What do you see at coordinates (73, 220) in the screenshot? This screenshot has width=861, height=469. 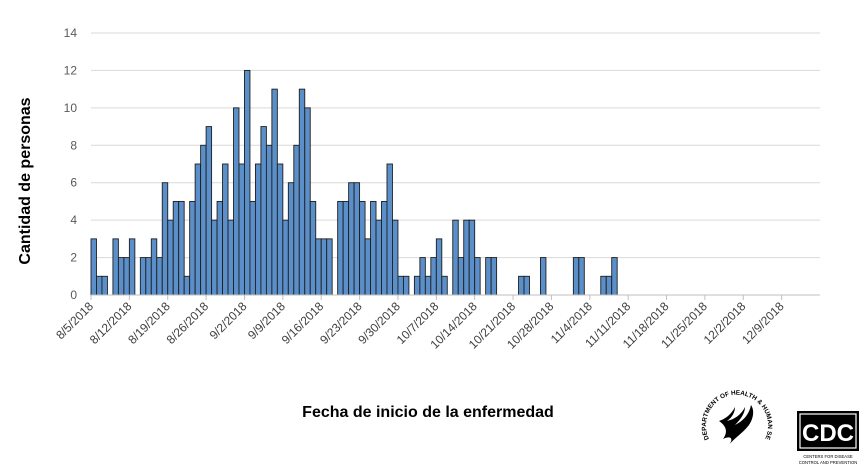 I see `y-tick-label: 4` at bounding box center [73, 220].